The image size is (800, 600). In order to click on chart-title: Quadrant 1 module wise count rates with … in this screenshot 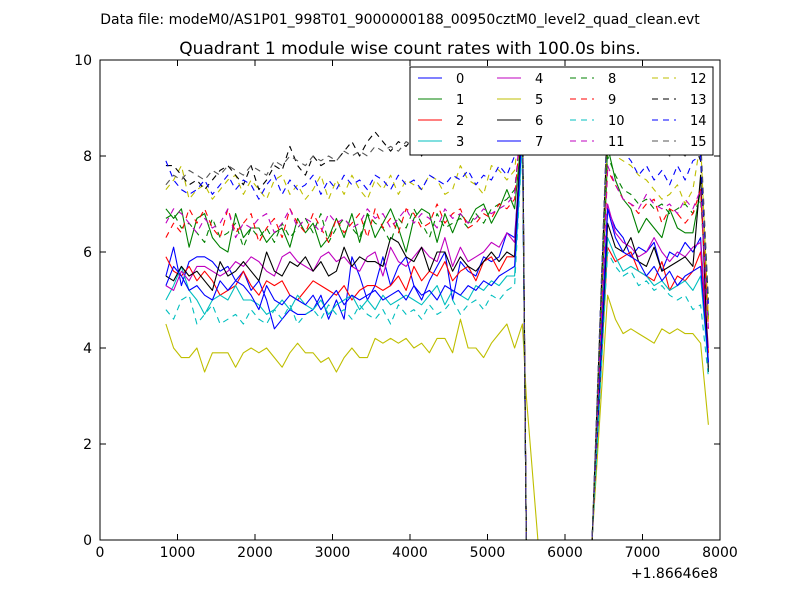, I will do `click(409, 49)`.